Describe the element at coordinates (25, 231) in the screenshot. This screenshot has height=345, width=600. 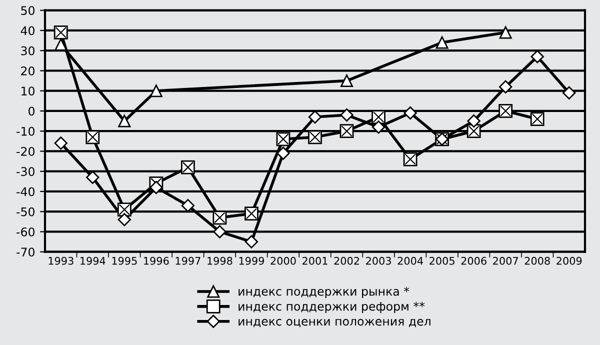
I see `y-tick-label: -60` at that location.